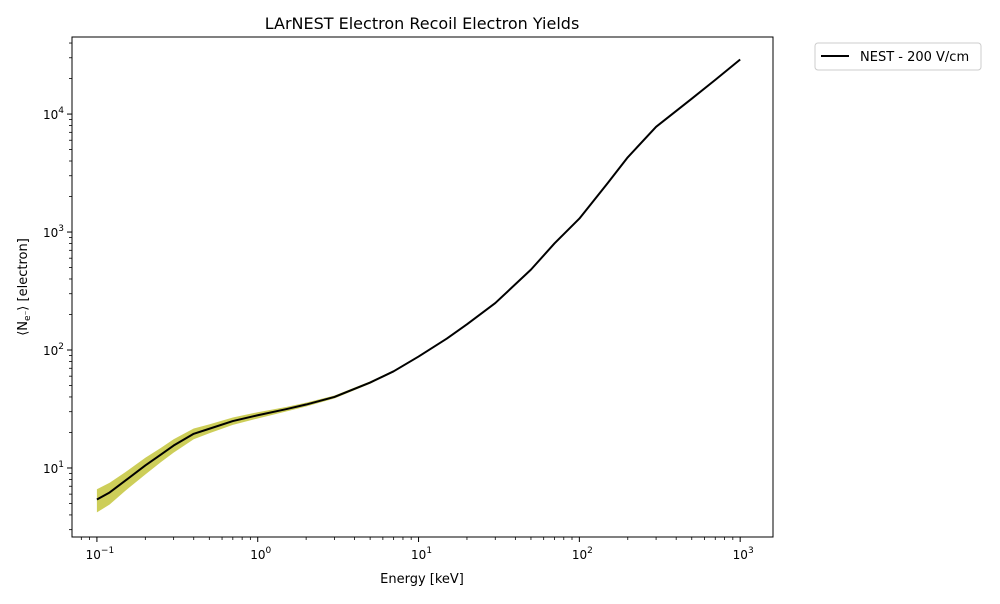  I want to click on y-tick-label: 10², so click(53, 350).